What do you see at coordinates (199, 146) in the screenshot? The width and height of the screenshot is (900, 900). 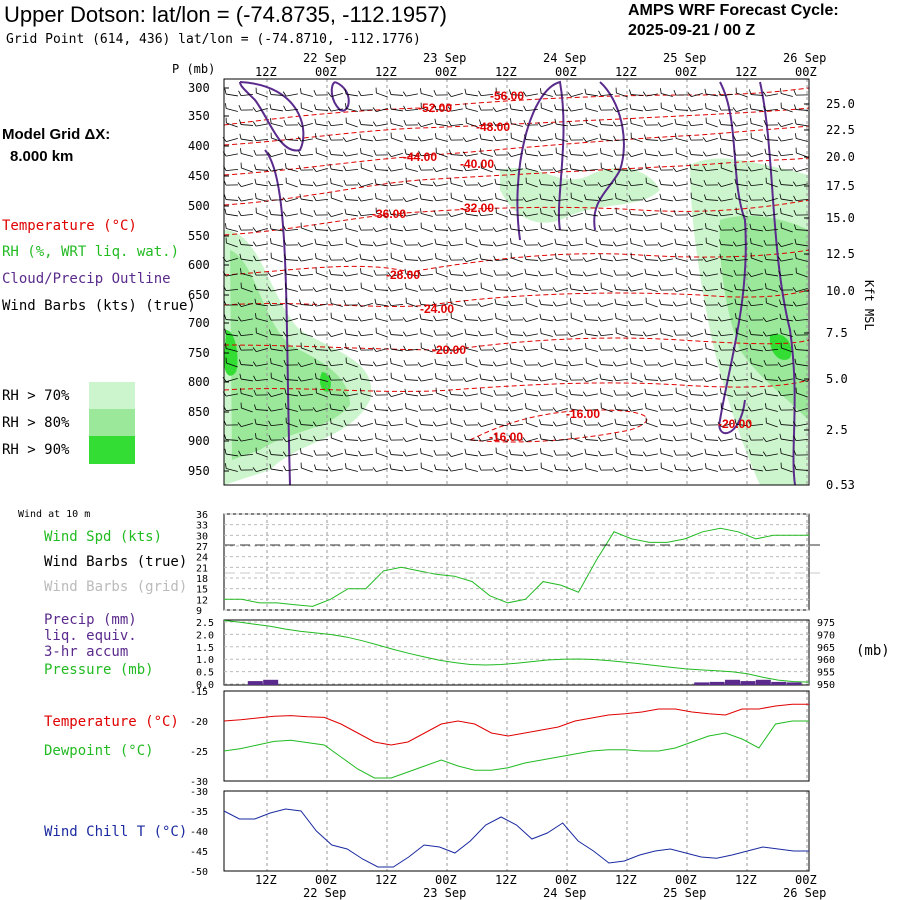 I see `pressure-tick-label: 400` at bounding box center [199, 146].